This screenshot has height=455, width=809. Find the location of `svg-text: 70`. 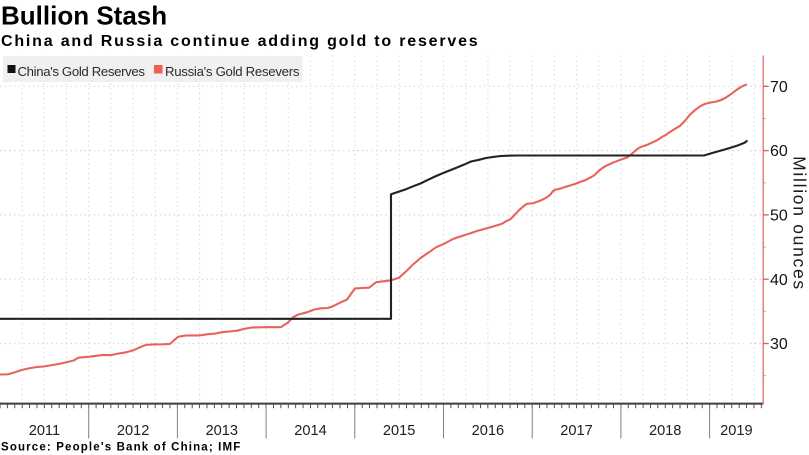

svg-text: 70 is located at coordinates (779, 87).